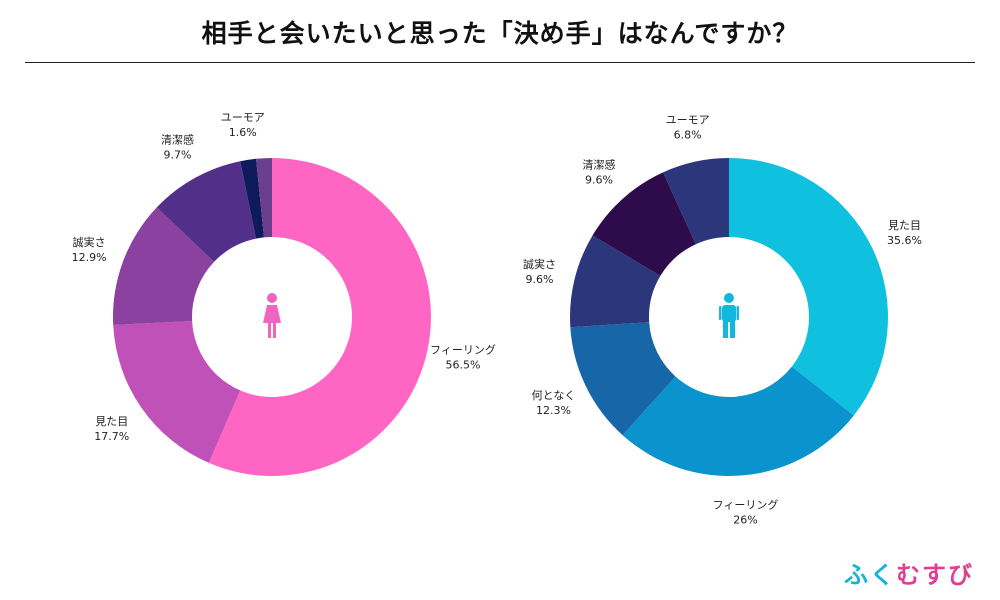 Image resolution: width=1000 pixels, height=600 pixels. Describe the element at coordinates (500, 62) in the screenshot. I see `title-divider` at that location.